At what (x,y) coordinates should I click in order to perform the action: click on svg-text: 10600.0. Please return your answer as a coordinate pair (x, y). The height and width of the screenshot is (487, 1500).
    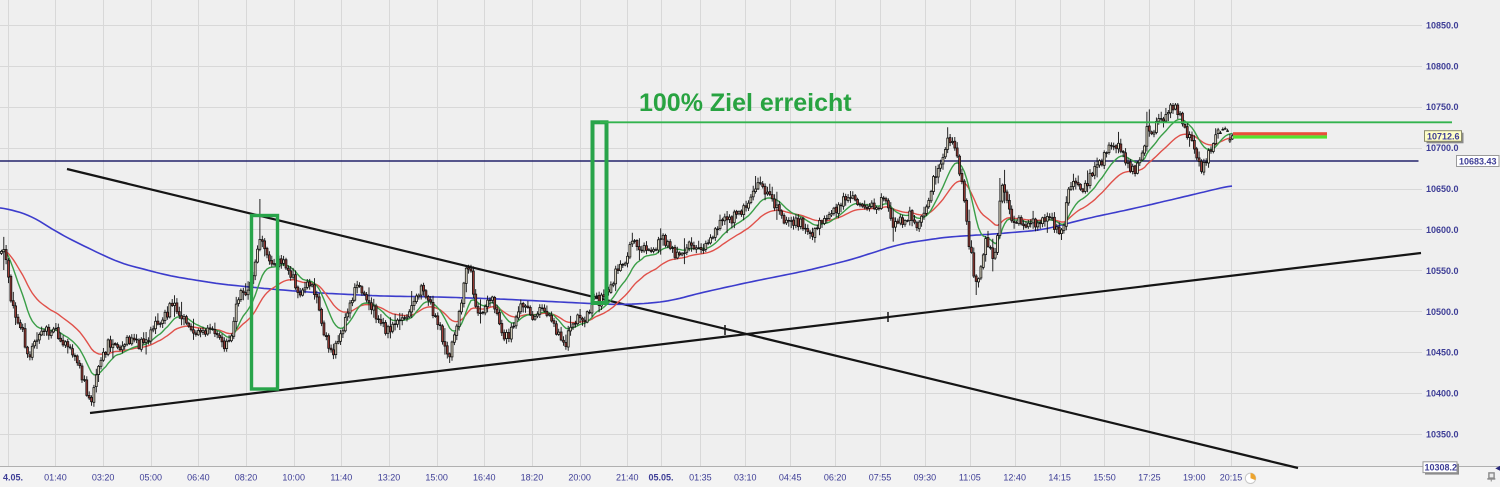
    Looking at the image, I should click on (1442, 230).